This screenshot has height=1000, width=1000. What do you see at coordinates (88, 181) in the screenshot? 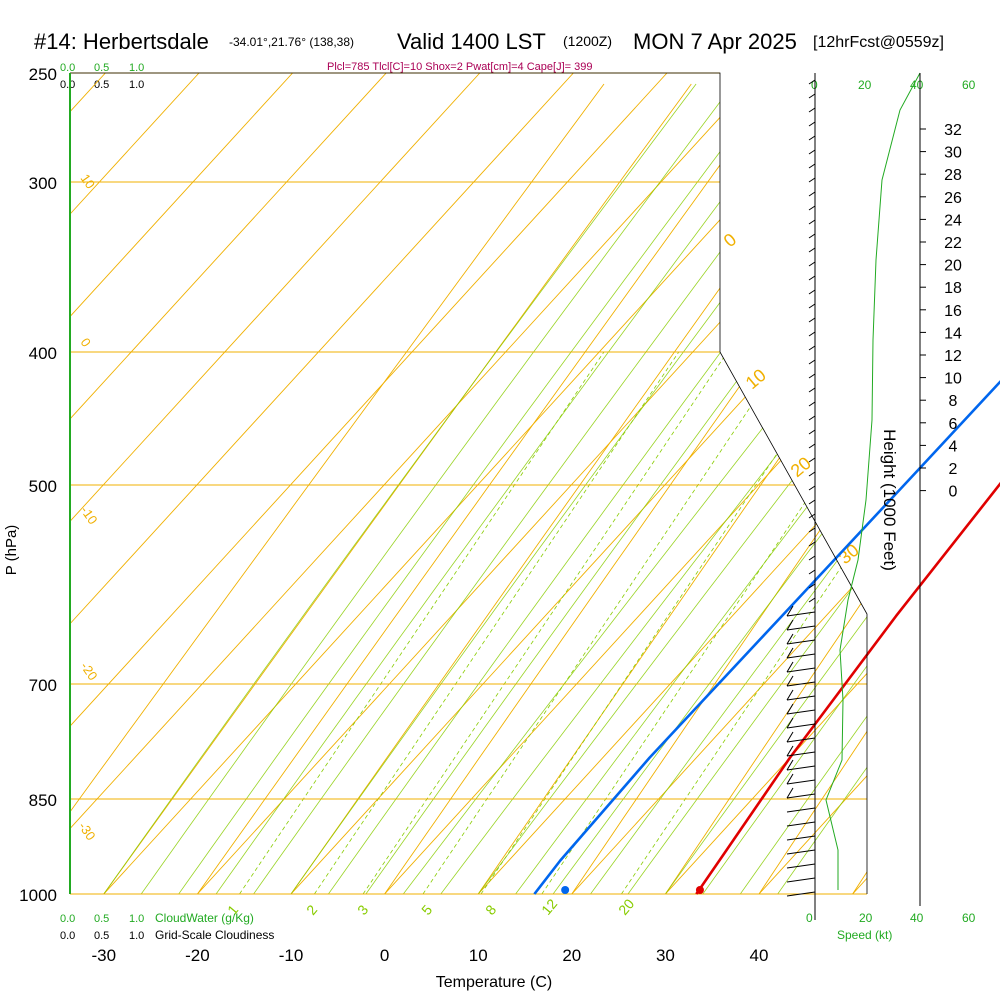
I see `isotherm-label: 10` at bounding box center [88, 181].